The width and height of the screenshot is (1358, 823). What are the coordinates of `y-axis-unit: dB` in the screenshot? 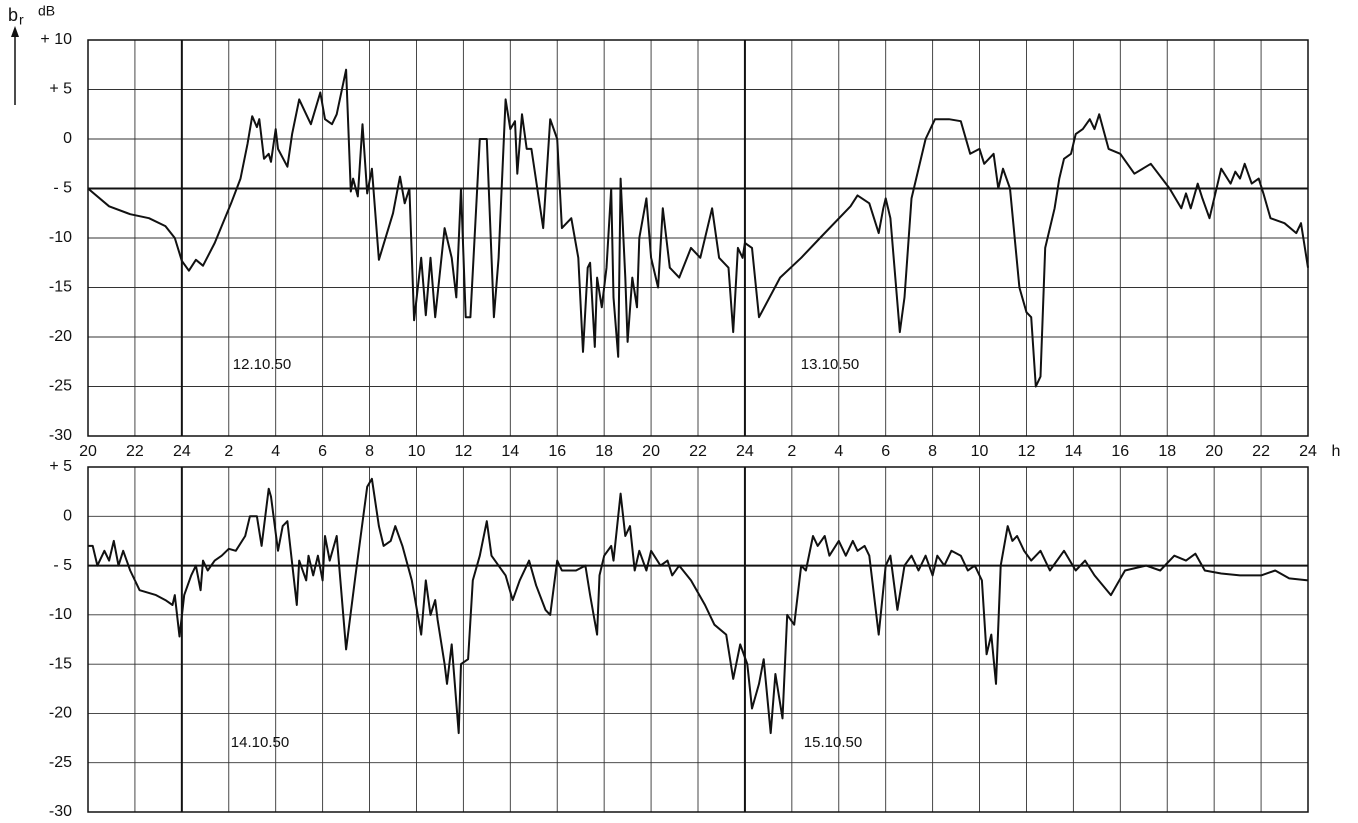 It's located at (46, 11).